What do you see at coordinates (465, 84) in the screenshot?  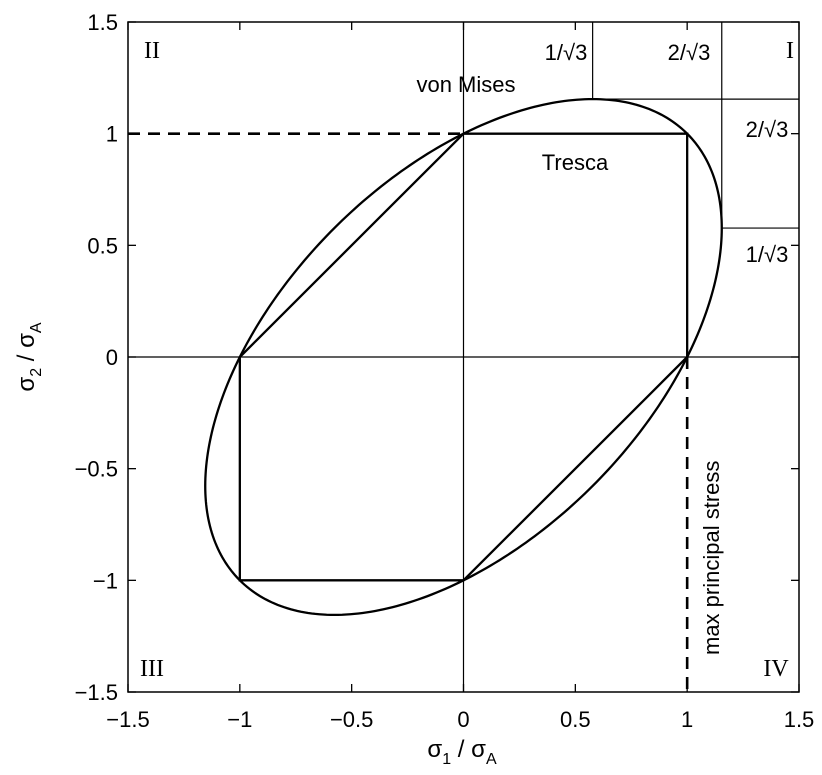 I see `von-mises-label: von Mises` at bounding box center [465, 84].